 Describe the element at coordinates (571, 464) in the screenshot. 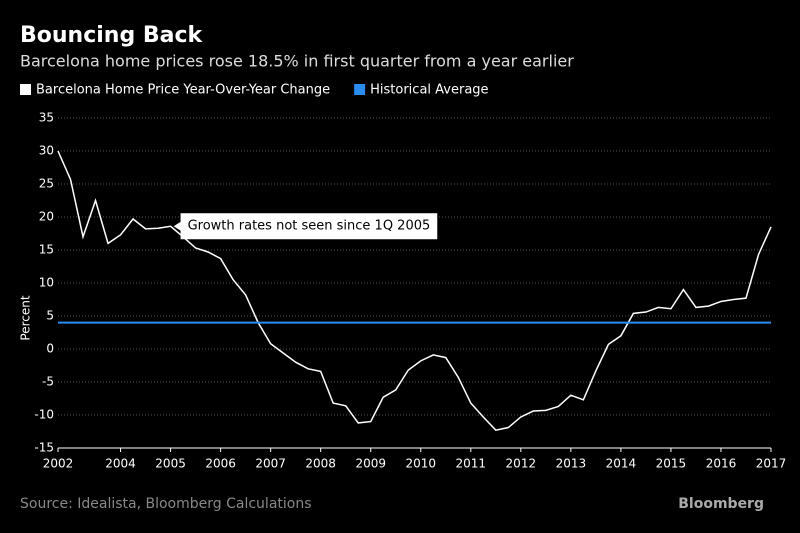

I see `x-tick-label: 2013` at that location.